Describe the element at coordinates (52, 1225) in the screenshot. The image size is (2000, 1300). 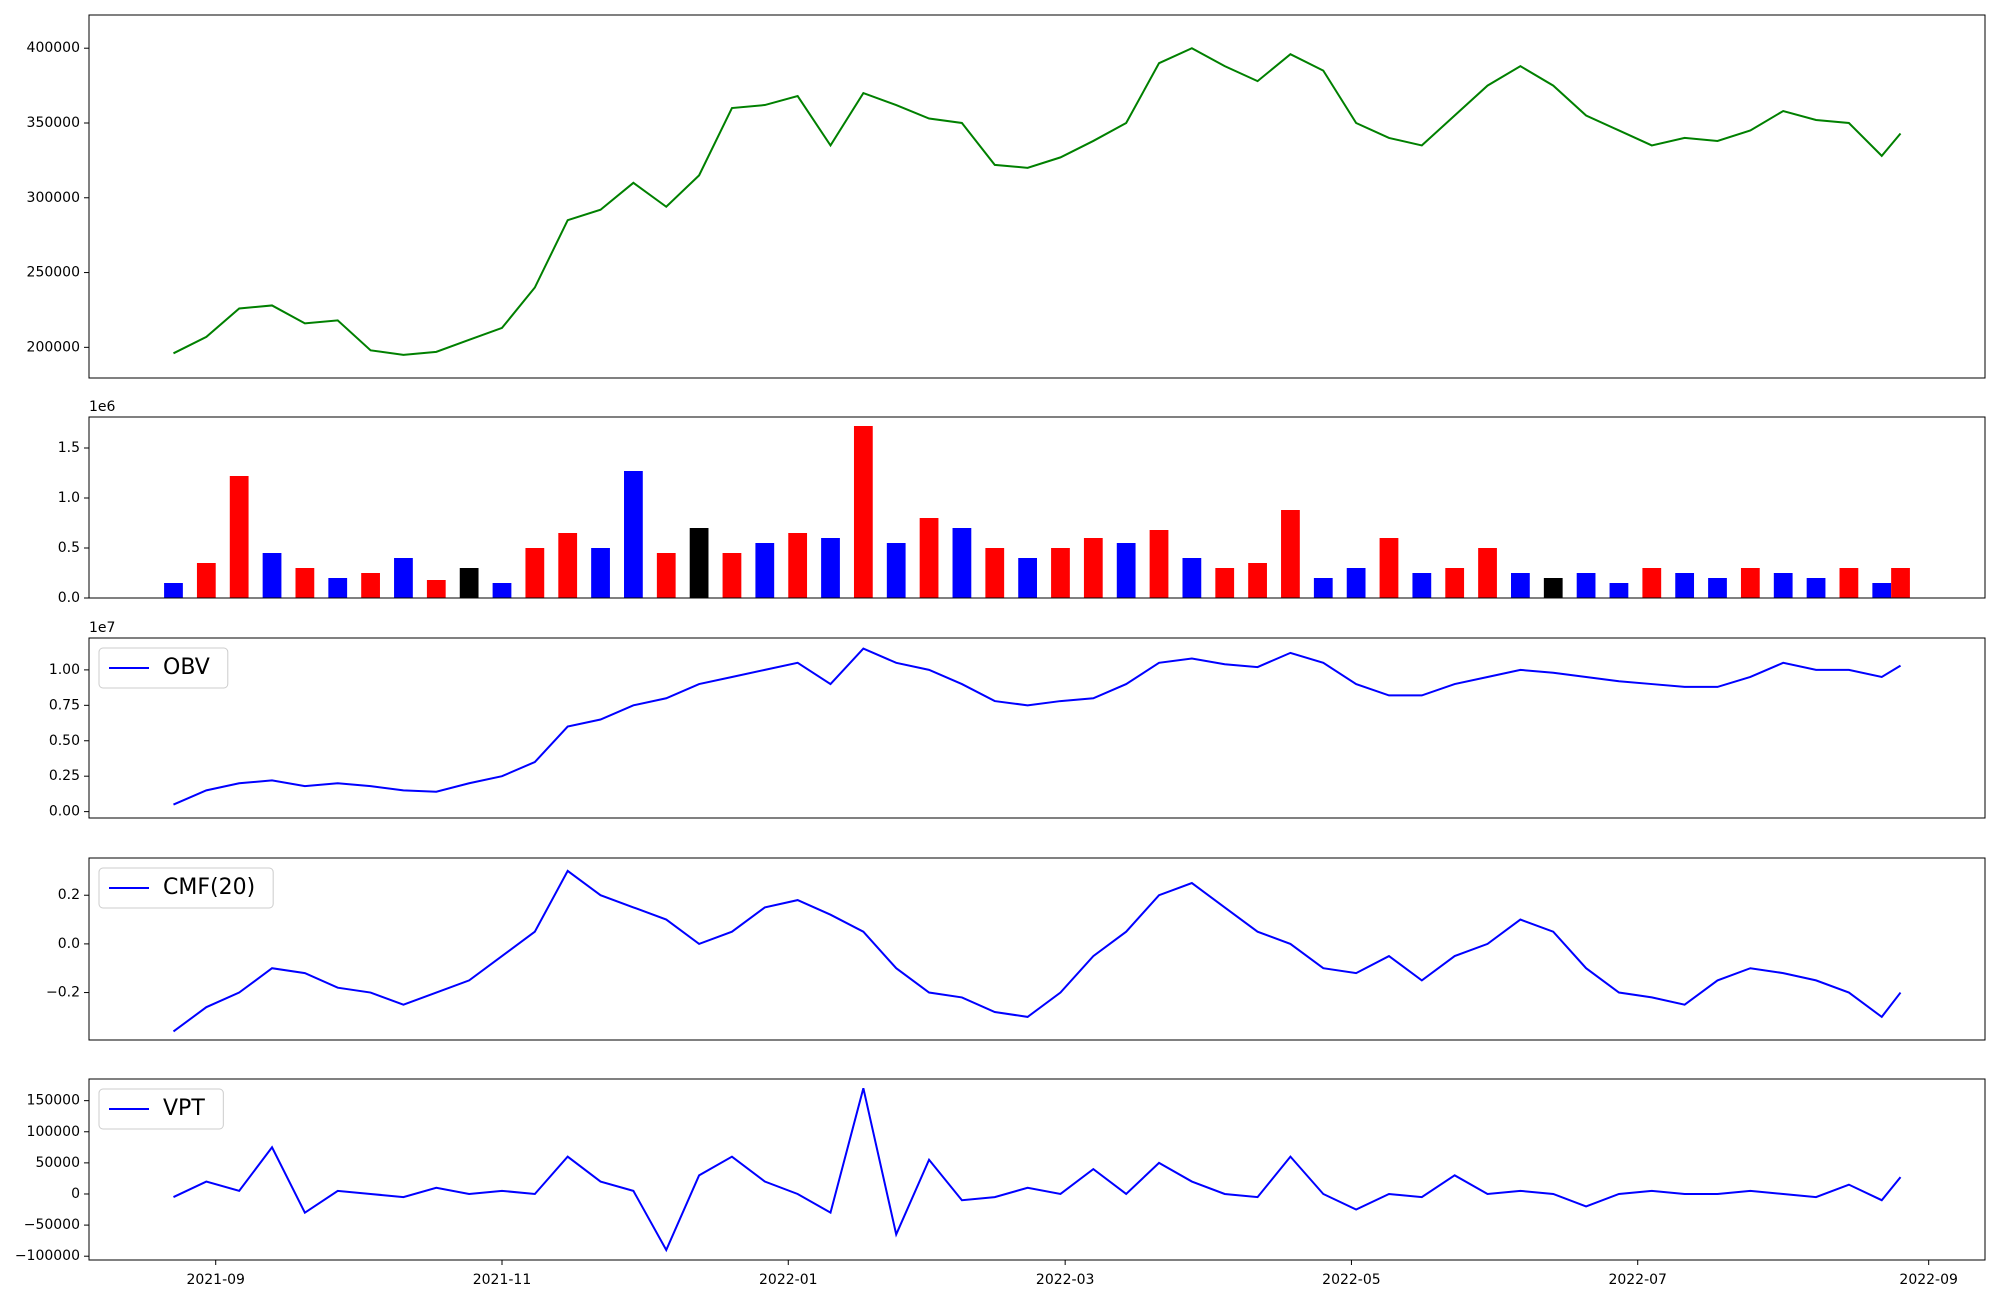
I see `y-tick-label: −50000` at that location.